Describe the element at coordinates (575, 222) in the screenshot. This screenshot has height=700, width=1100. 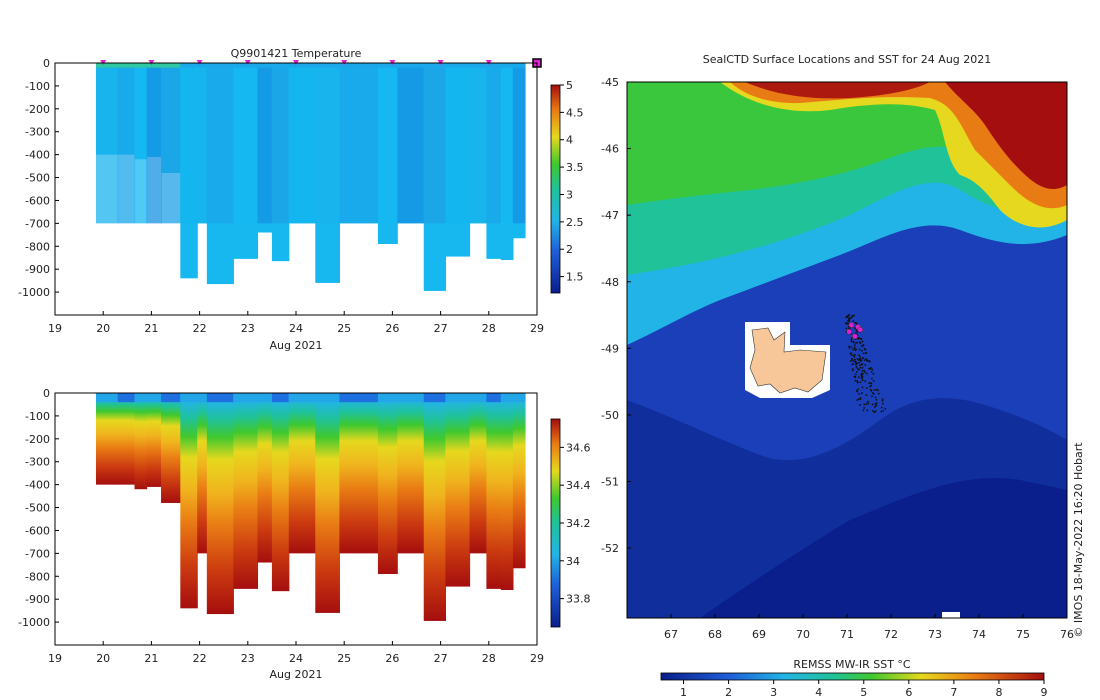
I see `colorbar-tick-label: 2.5` at that location.